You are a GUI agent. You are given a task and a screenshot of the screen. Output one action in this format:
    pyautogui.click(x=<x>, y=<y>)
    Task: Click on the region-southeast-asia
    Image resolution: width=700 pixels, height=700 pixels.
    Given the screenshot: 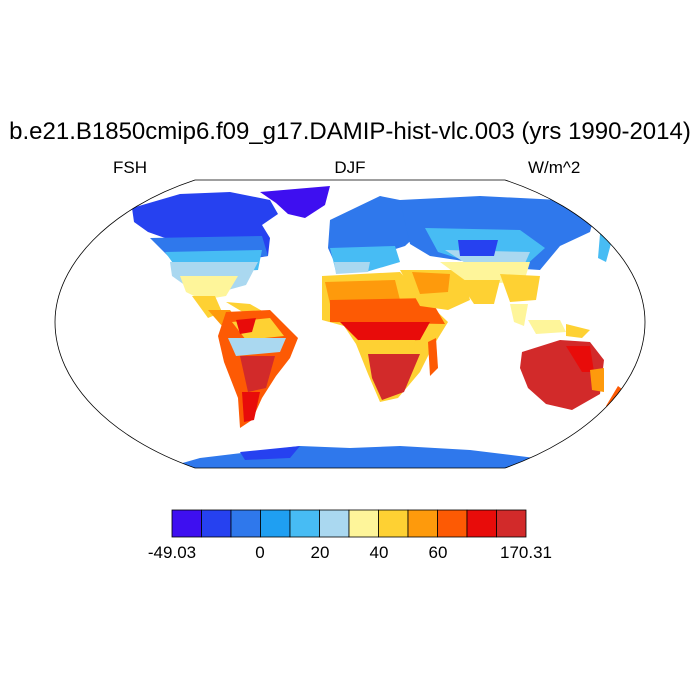 What is the action you would take?
    pyautogui.click(x=519, y=315)
    